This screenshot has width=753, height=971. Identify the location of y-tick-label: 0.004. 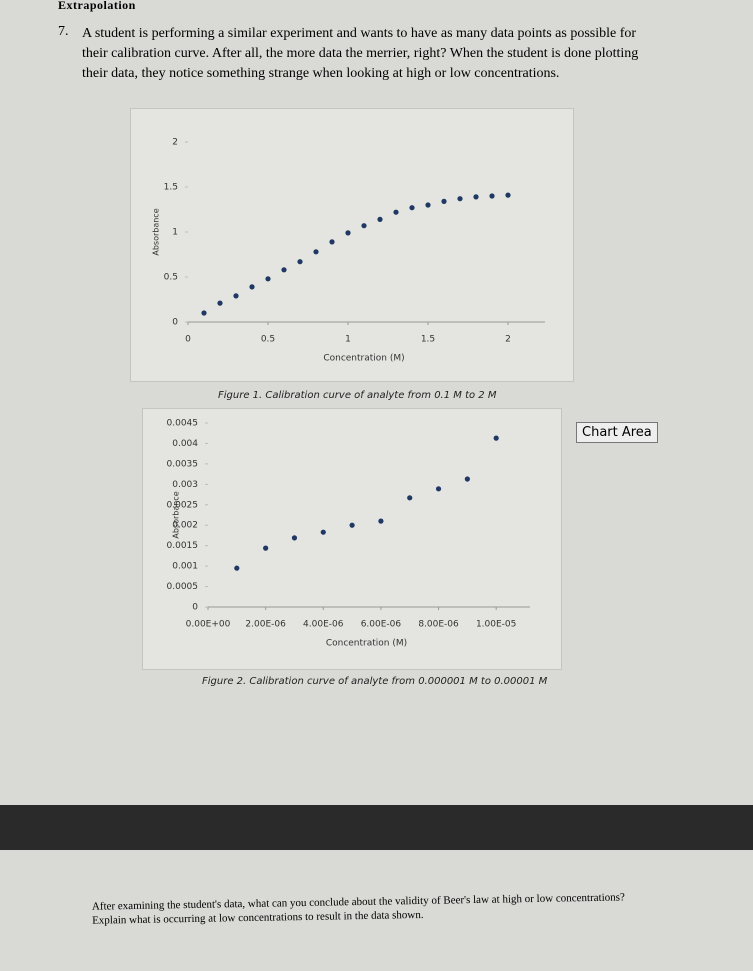
(185, 444).